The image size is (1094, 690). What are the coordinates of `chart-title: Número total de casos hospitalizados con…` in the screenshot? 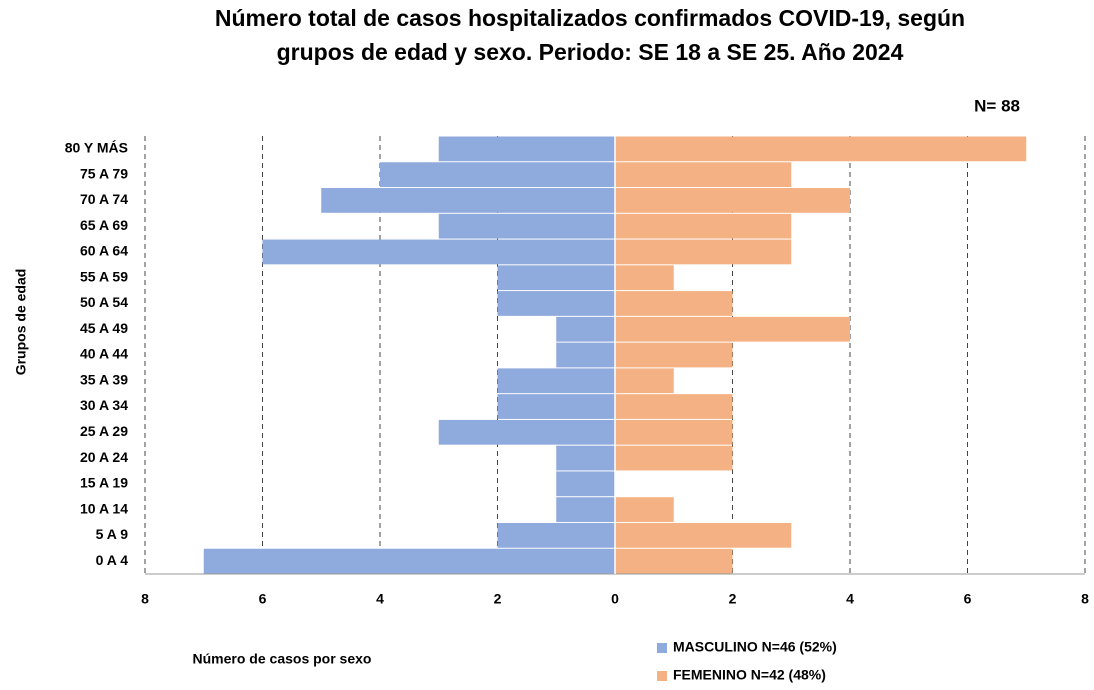 It's located at (590, 18).